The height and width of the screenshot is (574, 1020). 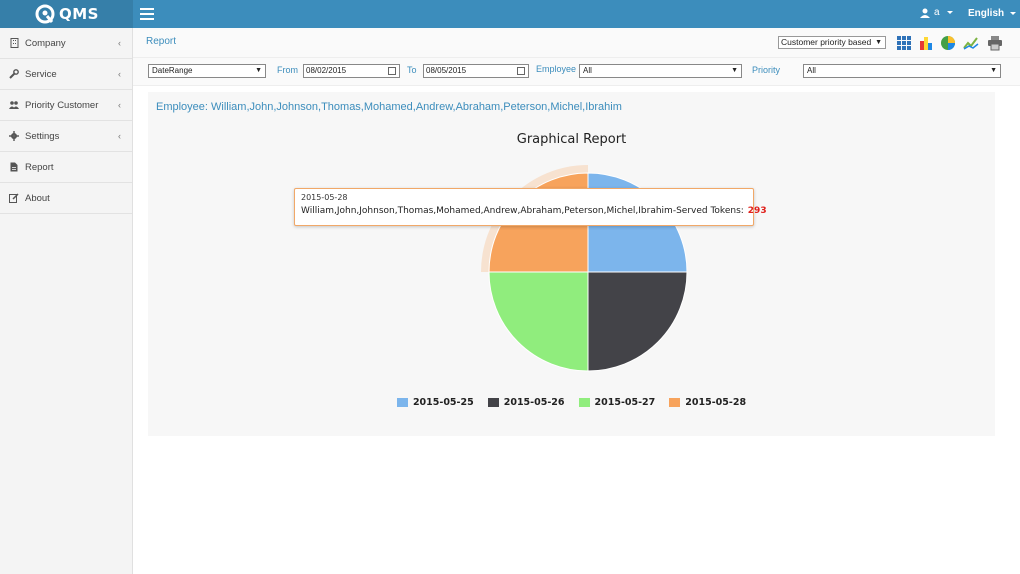 I want to click on grid-icon, so click(x=904, y=43).